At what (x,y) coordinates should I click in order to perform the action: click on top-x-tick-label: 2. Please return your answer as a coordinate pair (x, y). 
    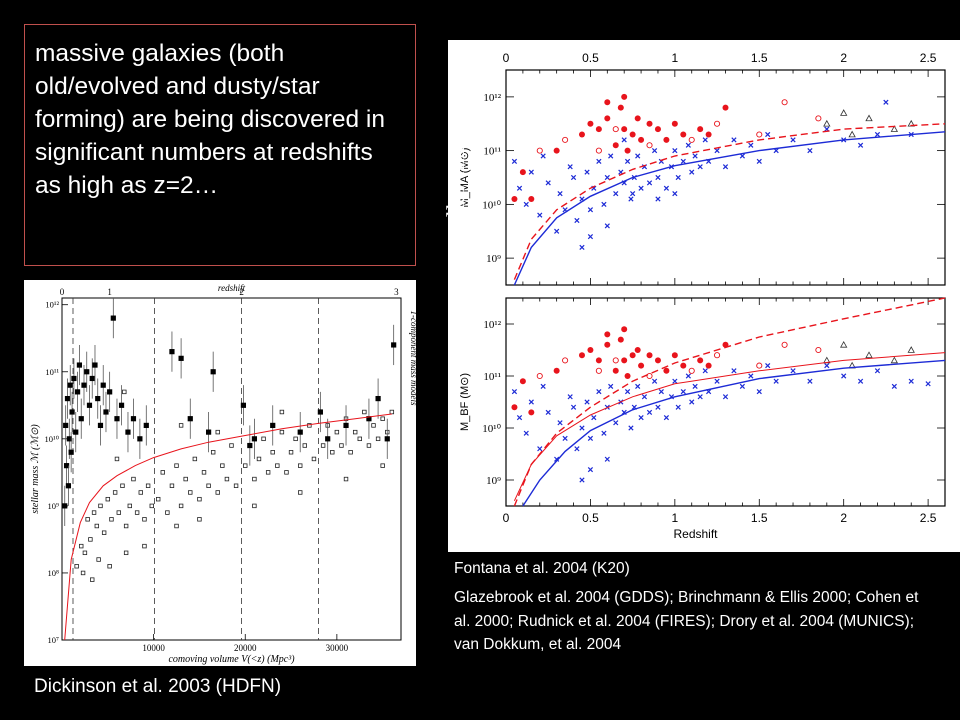
    Looking at the image, I should click on (843, 58).